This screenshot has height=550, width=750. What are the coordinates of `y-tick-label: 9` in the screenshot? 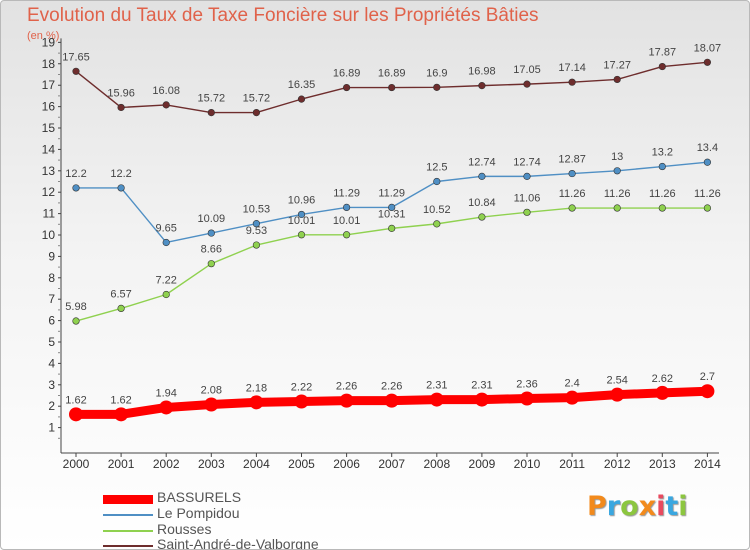 It's located at (51, 256).